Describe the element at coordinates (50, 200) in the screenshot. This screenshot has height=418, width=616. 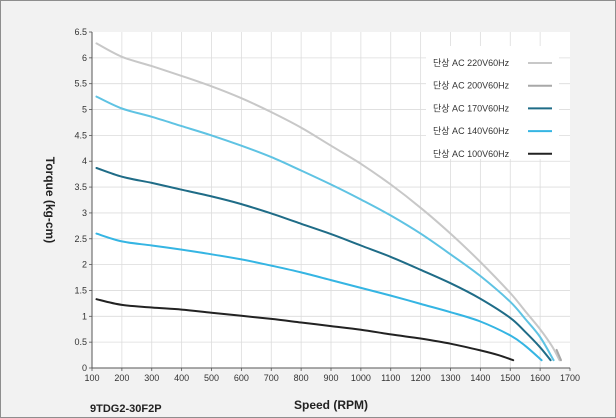
I see `y-axis-title: Torque (kg-cm)` at that location.